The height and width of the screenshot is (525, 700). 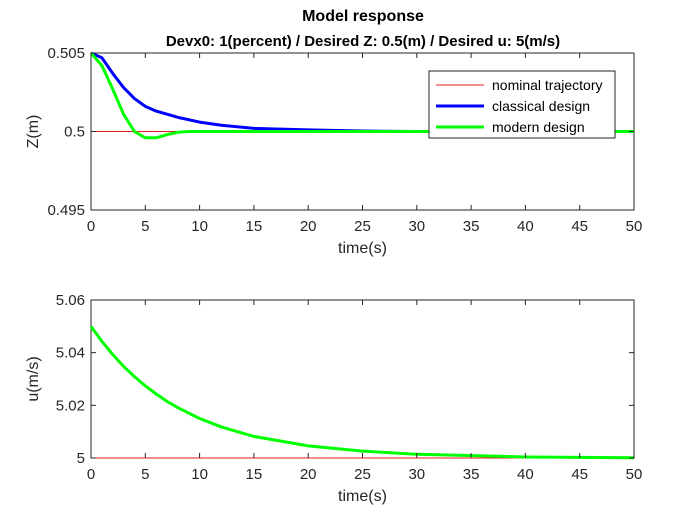 What do you see at coordinates (81, 458) in the screenshot?
I see `y-tick-label: 5` at bounding box center [81, 458].